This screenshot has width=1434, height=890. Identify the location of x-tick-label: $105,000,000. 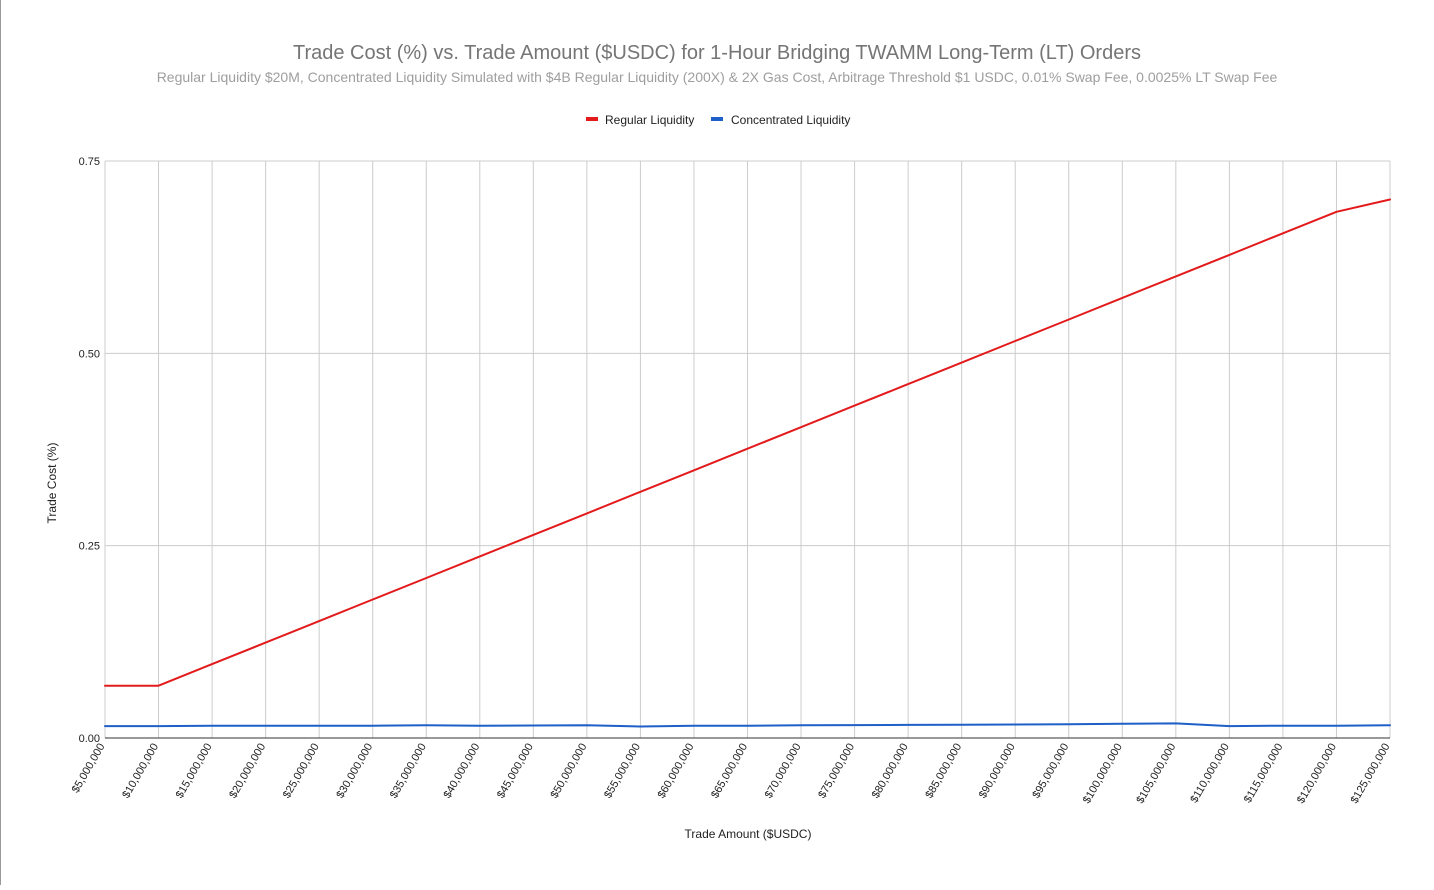
(1156, 774).